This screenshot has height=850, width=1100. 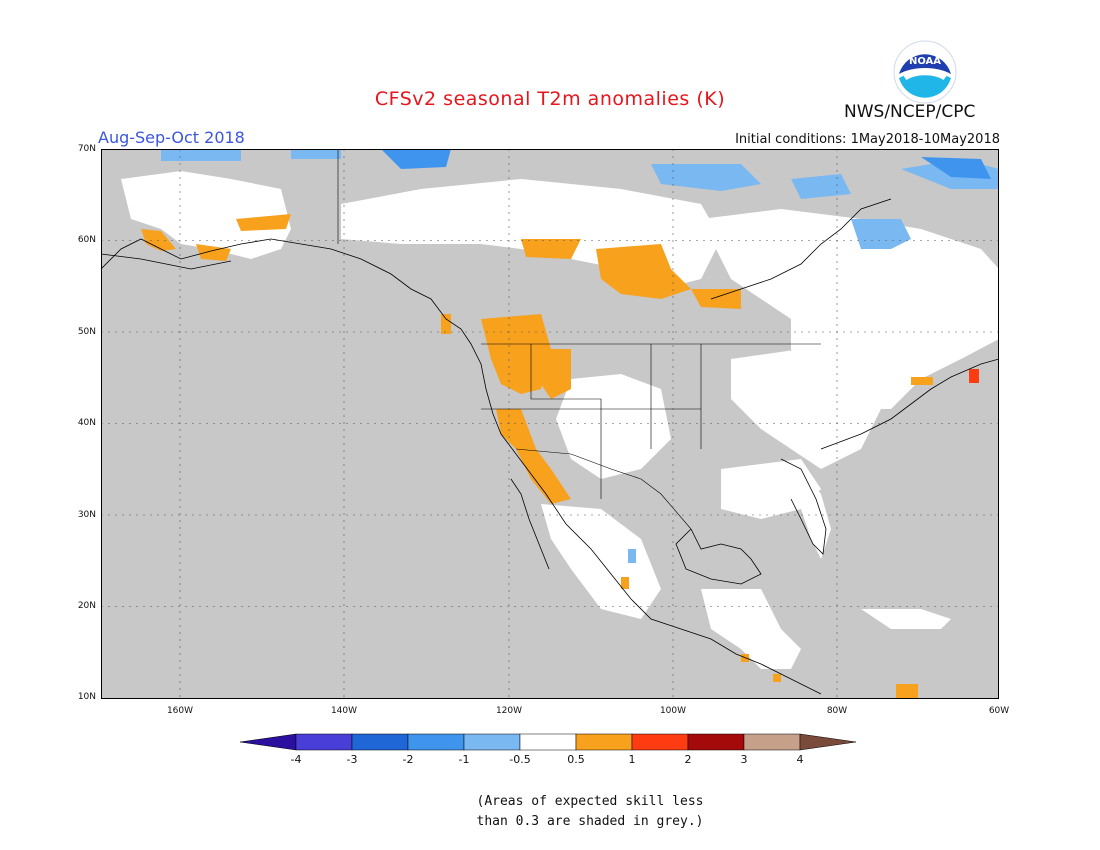 I want to click on lat-label-10n: 10N, so click(x=86, y=697).